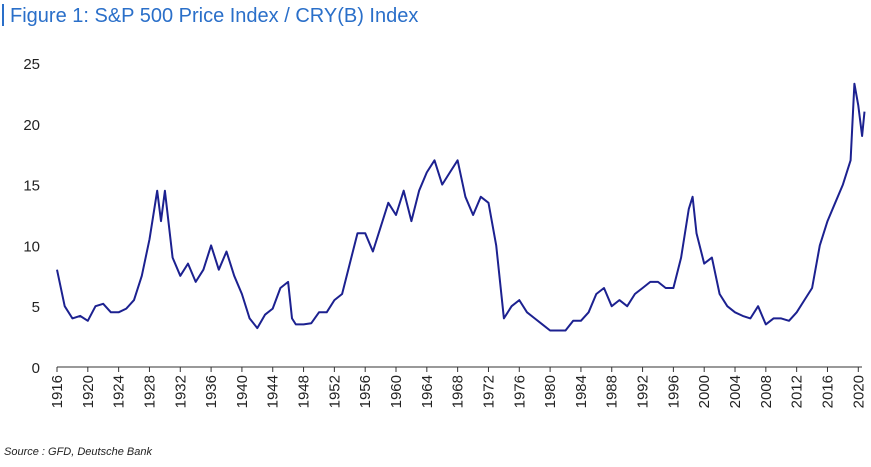 The image size is (871, 467). I want to click on x-tick-label: 2008, so click(766, 391).